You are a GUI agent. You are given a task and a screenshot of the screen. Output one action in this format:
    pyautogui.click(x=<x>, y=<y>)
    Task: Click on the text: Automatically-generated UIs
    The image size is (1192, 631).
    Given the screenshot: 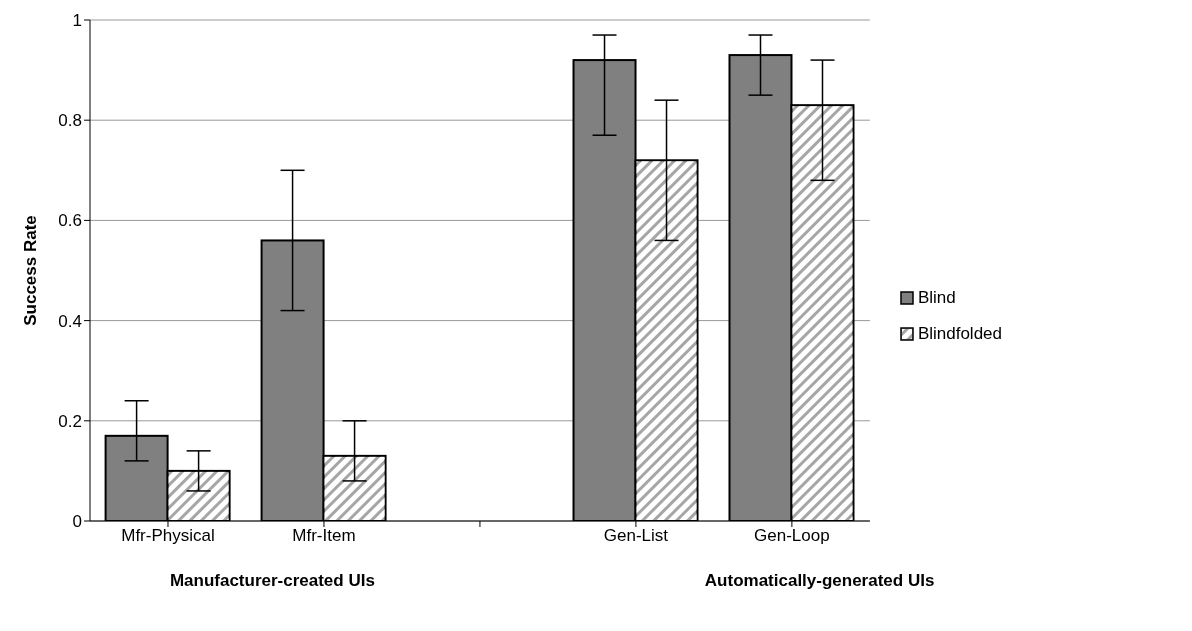 What is the action you would take?
    pyautogui.click(x=819, y=581)
    